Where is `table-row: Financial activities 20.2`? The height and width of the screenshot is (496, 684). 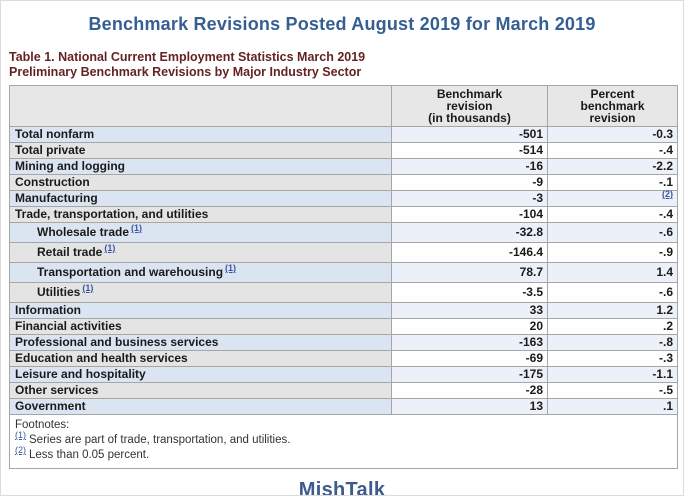 table-row: Financial activities 20.2 is located at coordinates (343, 326).